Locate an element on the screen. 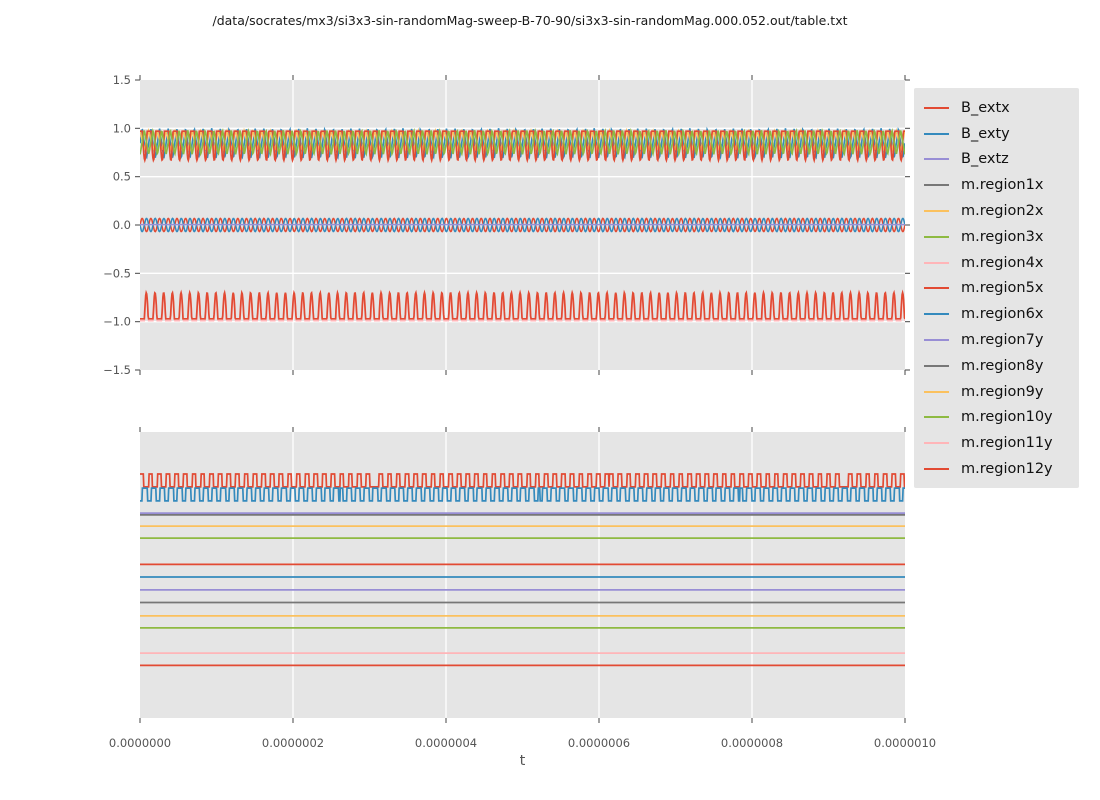 This screenshot has height=800, width=1100. legend-label: B_extx is located at coordinates (985, 107).